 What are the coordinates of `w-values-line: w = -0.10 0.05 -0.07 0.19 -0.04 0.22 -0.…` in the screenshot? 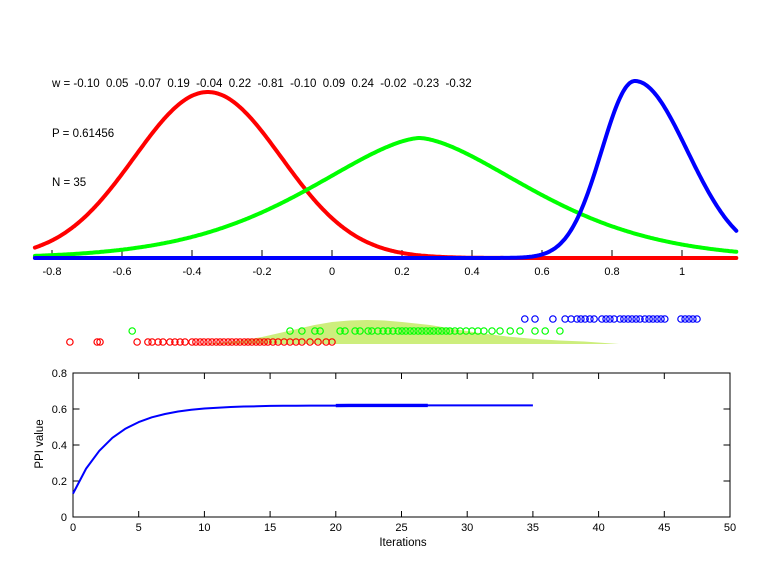 It's located at (262, 84).